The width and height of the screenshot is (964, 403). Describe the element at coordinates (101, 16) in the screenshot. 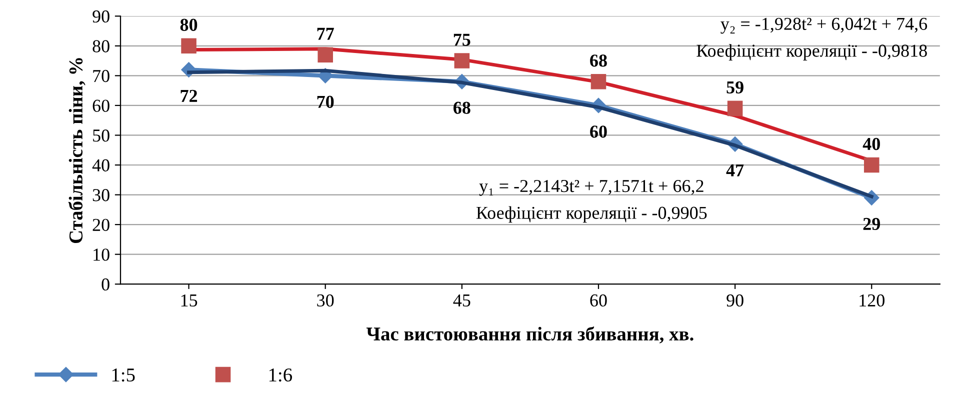

I see `y-tick-label: 90` at that location.